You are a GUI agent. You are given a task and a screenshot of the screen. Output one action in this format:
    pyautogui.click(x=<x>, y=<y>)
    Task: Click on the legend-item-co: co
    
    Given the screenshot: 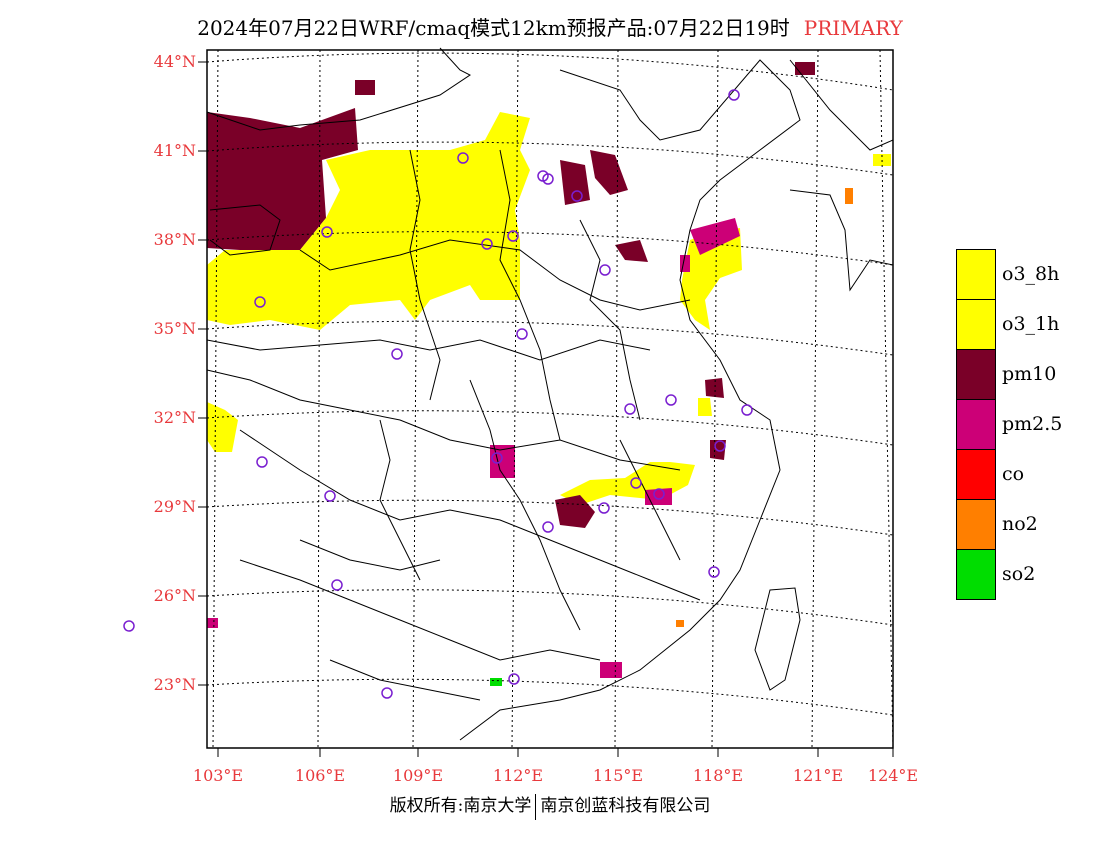 What is the action you would take?
    pyautogui.click(x=1026, y=474)
    